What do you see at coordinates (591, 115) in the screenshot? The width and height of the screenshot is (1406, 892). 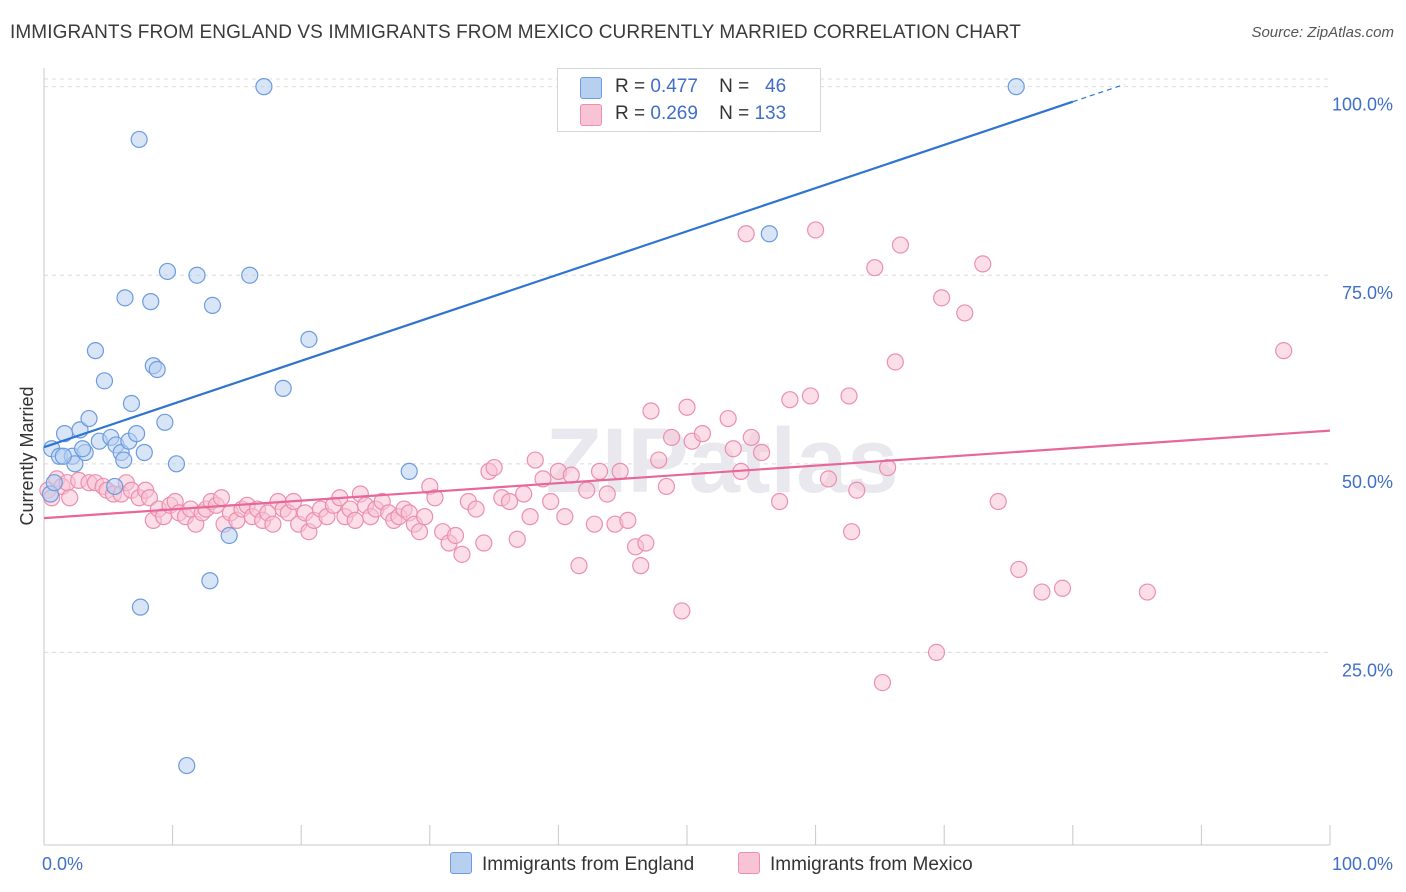 I see `mexico-swatch` at bounding box center [591, 115].